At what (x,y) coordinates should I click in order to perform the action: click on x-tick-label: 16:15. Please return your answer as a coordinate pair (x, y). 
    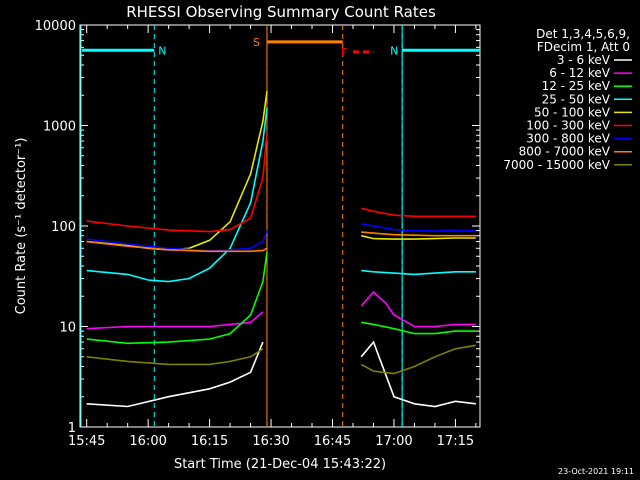
    Looking at the image, I should click on (209, 441).